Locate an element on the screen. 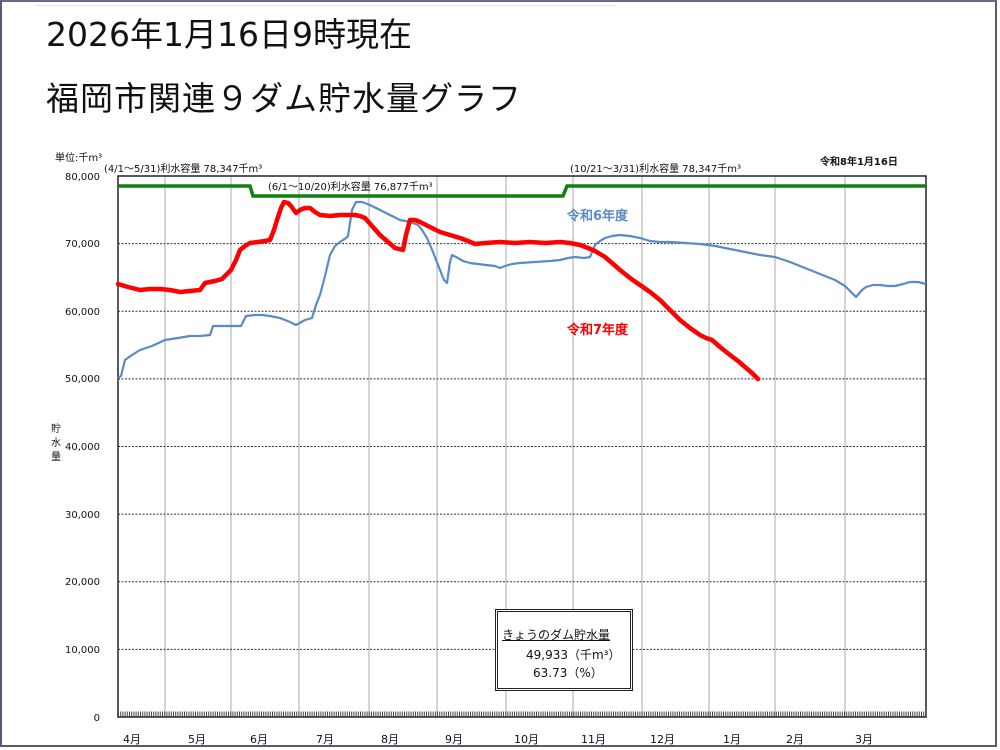 The height and width of the screenshot is (750, 1000). ytick-20000: 20,000 is located at coordinates (82, 582).